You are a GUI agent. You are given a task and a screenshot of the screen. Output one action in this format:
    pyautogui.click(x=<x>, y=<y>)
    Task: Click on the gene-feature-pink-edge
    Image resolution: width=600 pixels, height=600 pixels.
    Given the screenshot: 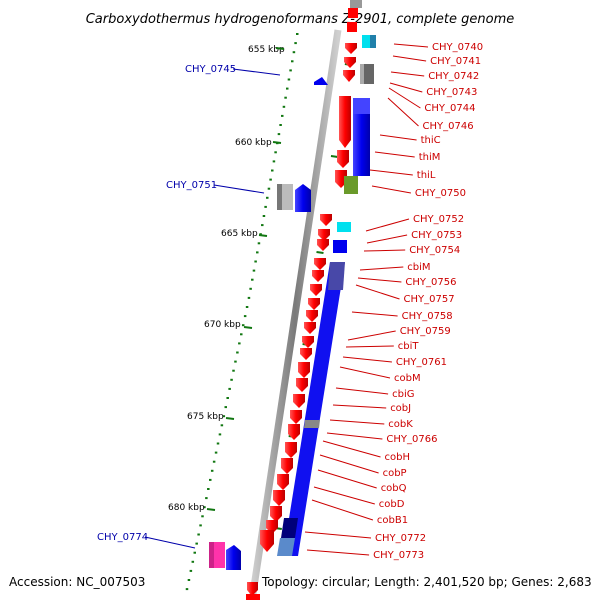 What is the action you would take?
    pyautogui.click(x=211, y=555)
    